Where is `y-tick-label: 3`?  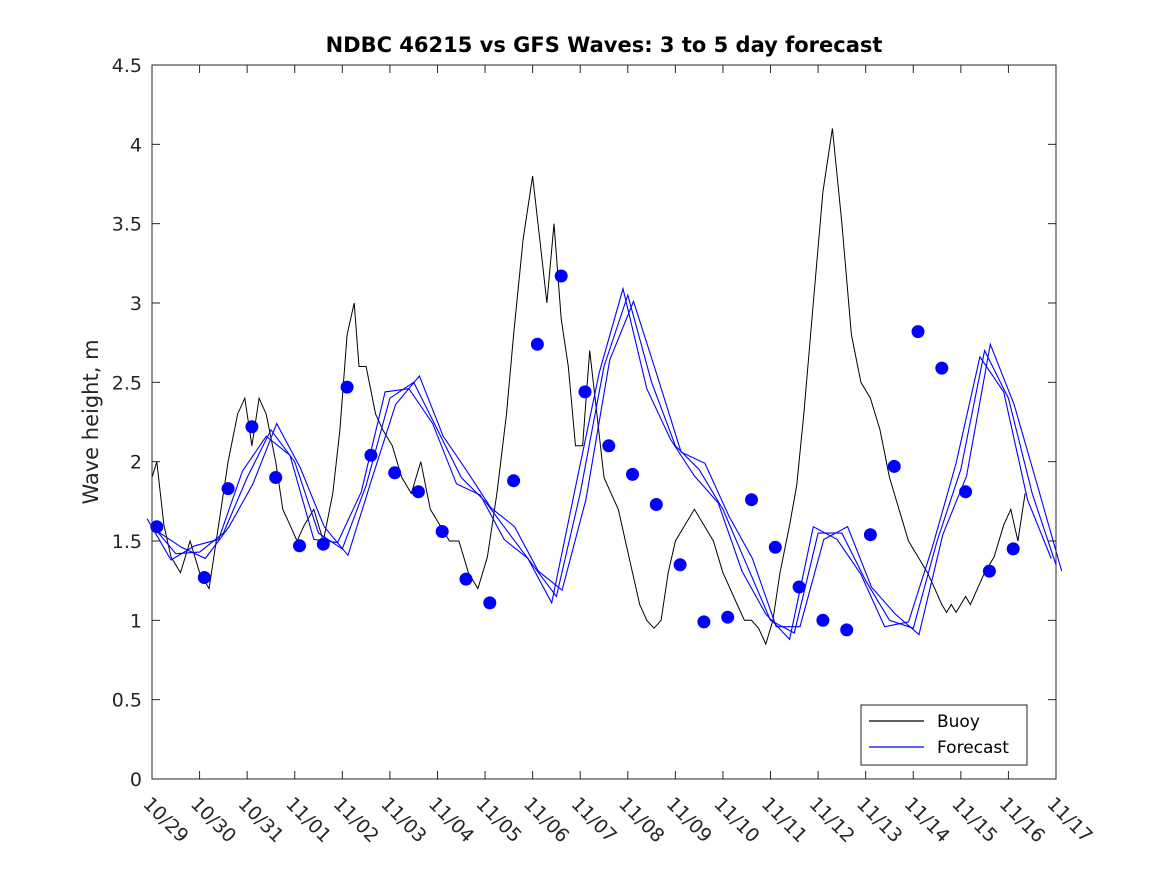 y-tick-label: 3 is located at coordinates (136, 304).